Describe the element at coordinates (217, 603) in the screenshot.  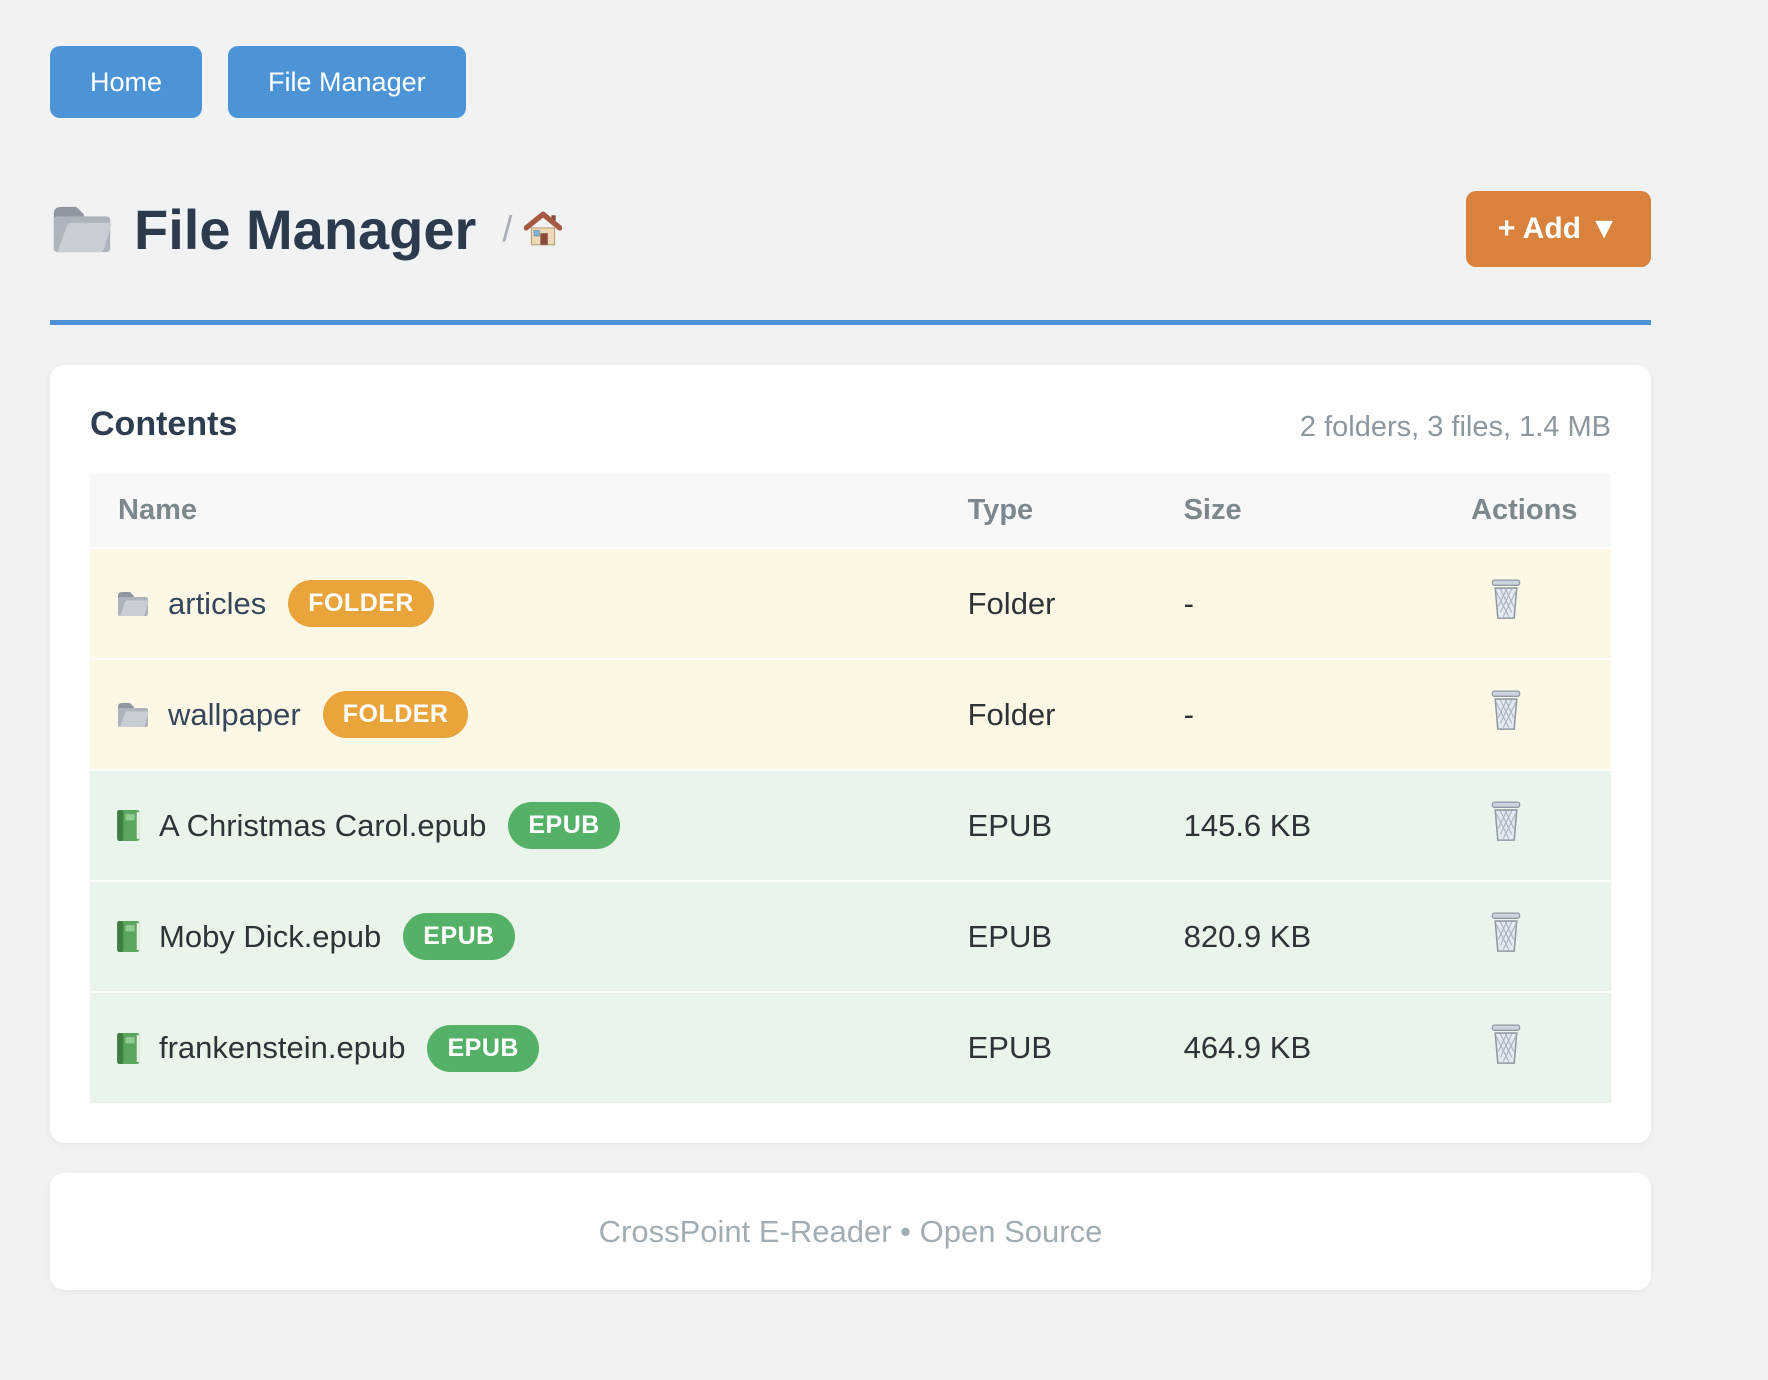
I see `folder-name-link: articles` at that location.